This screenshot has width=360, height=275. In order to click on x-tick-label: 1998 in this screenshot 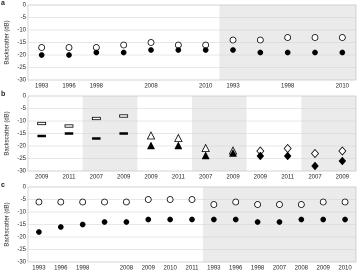, I will do `click(288, 87)`.